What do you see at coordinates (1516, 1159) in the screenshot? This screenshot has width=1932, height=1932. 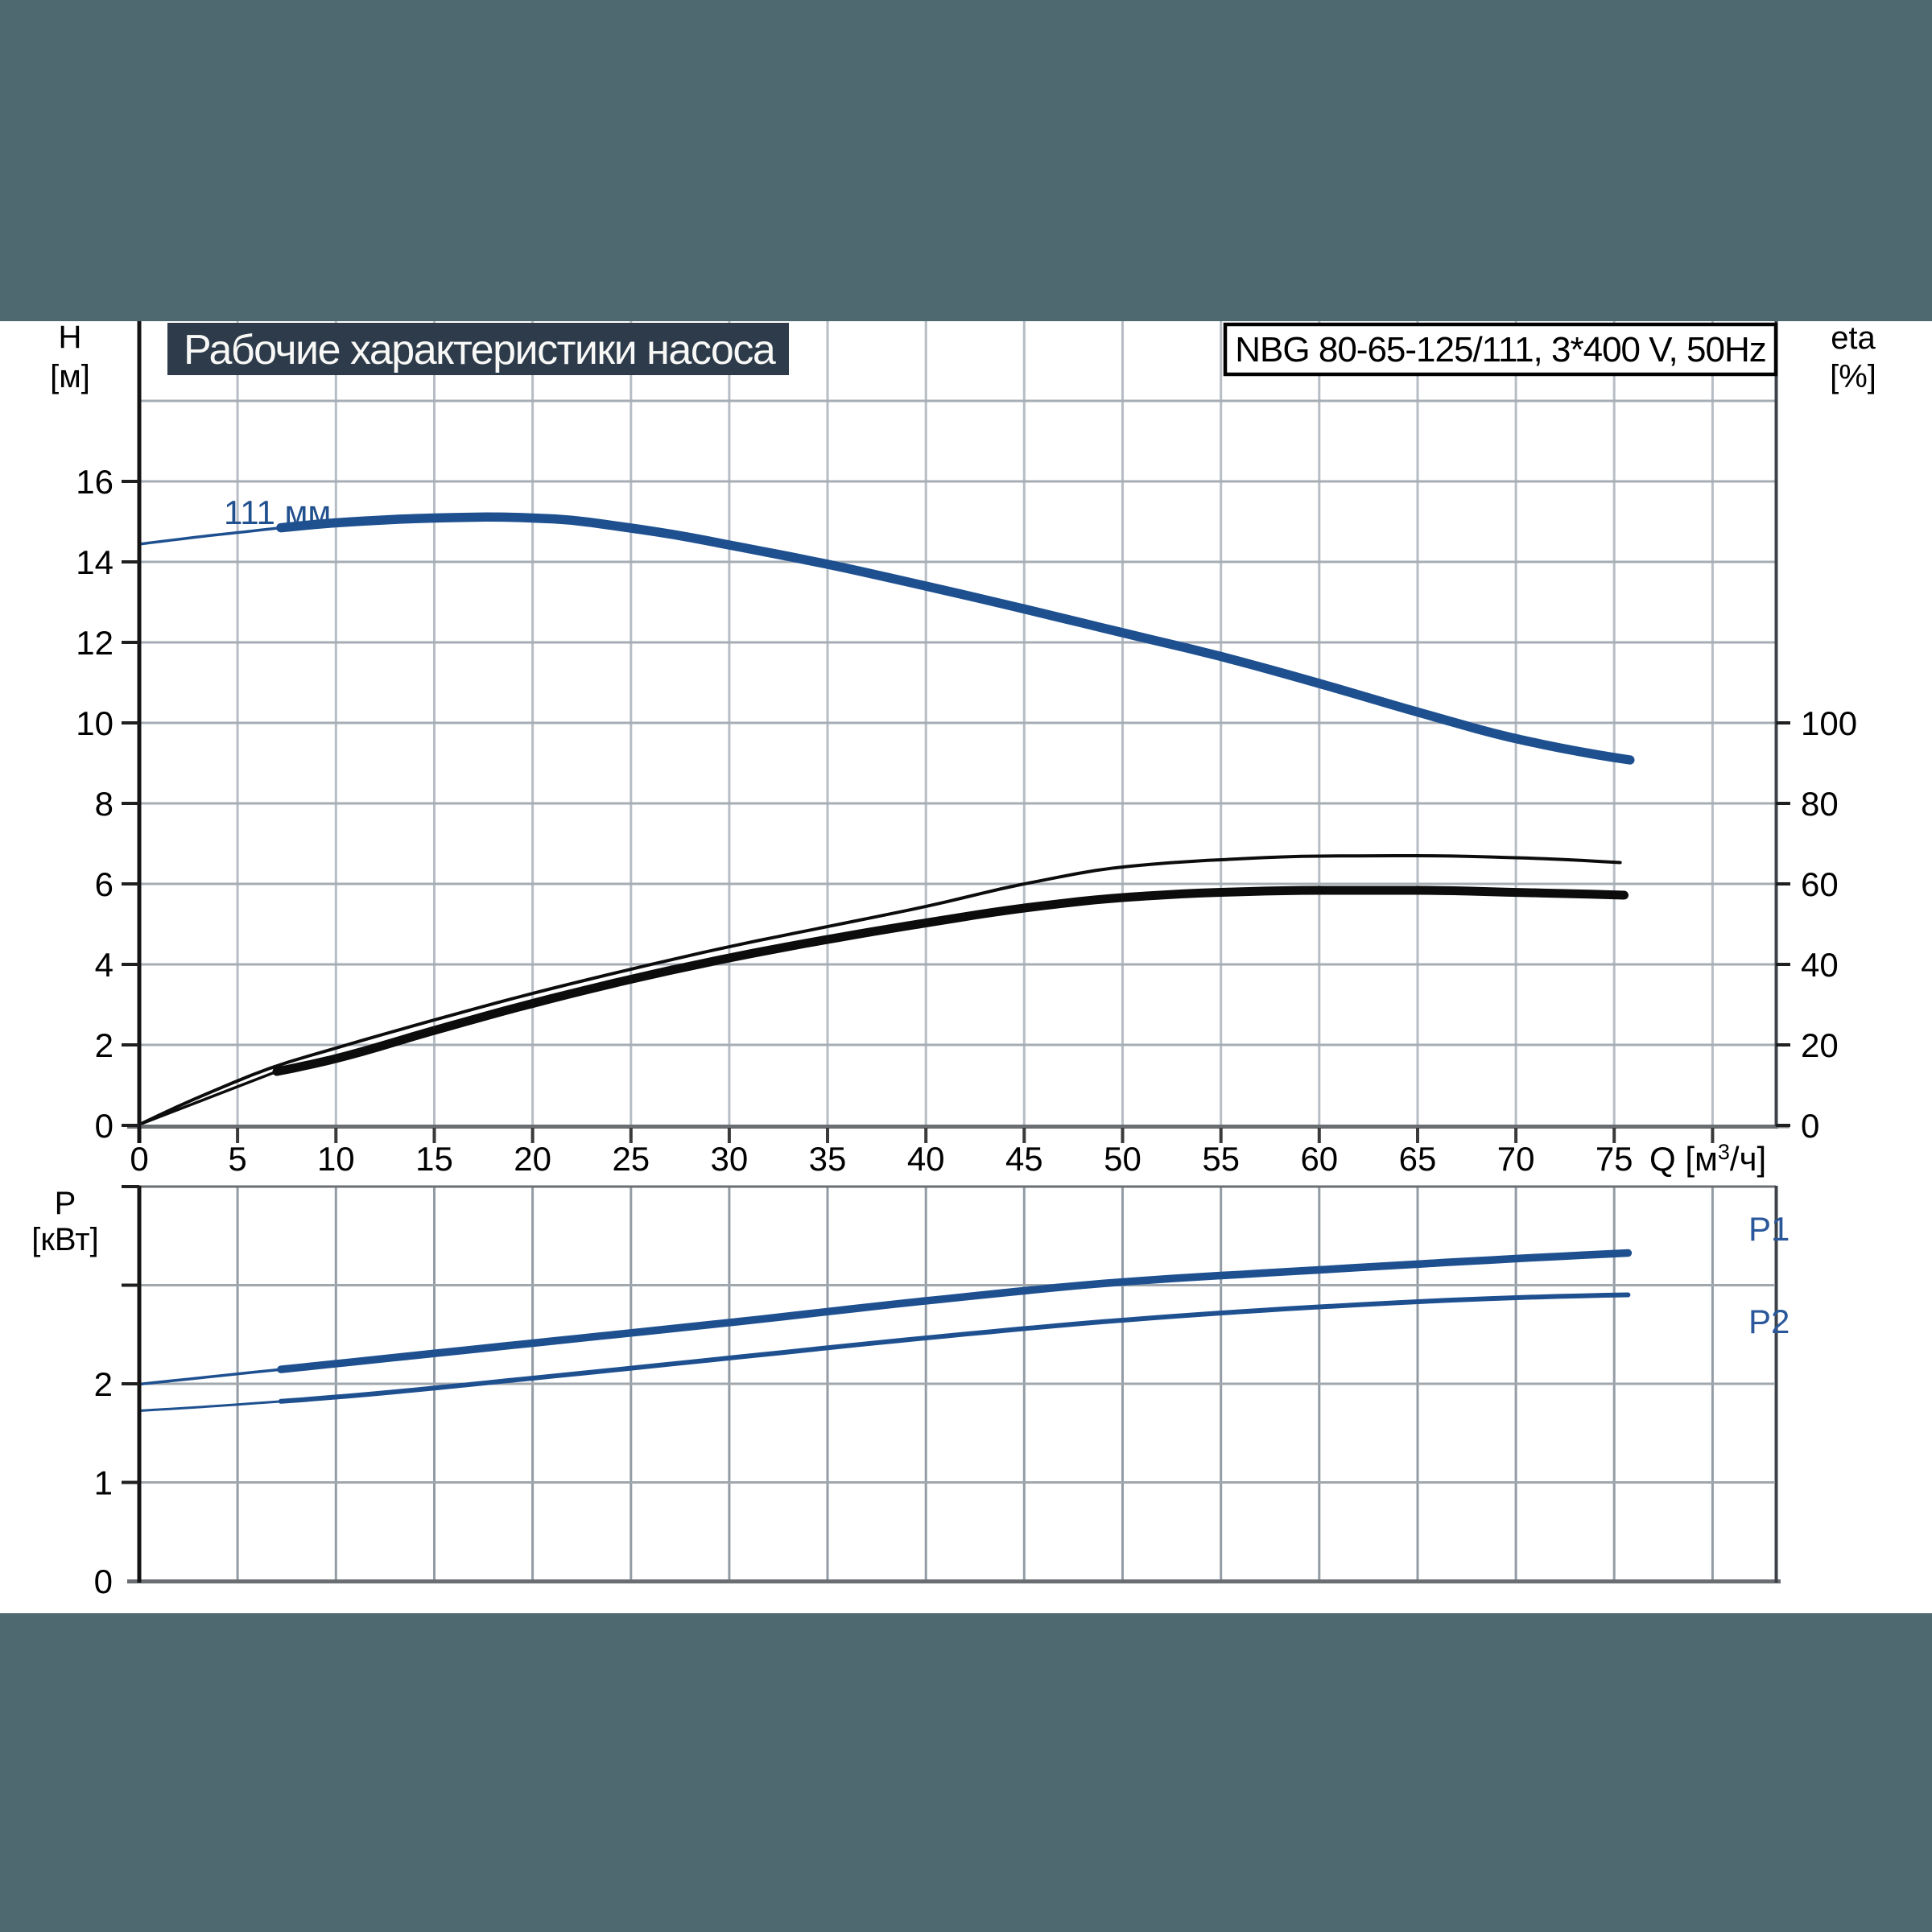 I see `svg-text: 70` at bounding box center [1516, 1159].